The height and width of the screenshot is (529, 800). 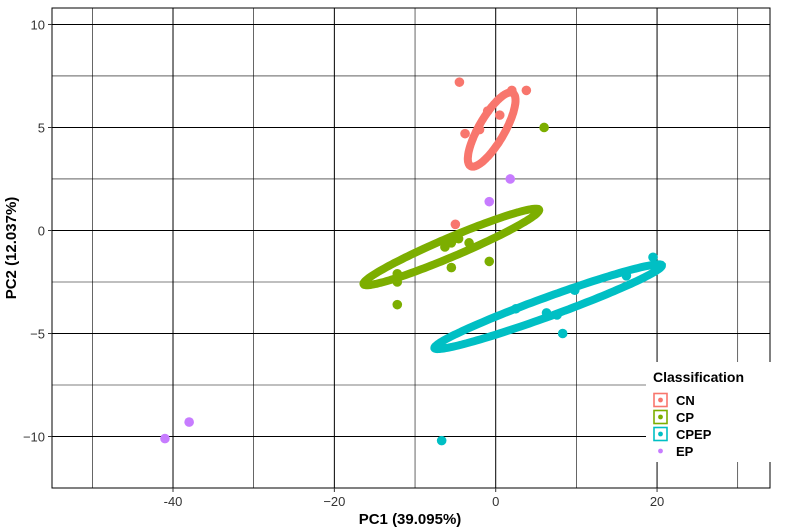 I want to click on x-tick-label: 0, so click(x=495, y=501).